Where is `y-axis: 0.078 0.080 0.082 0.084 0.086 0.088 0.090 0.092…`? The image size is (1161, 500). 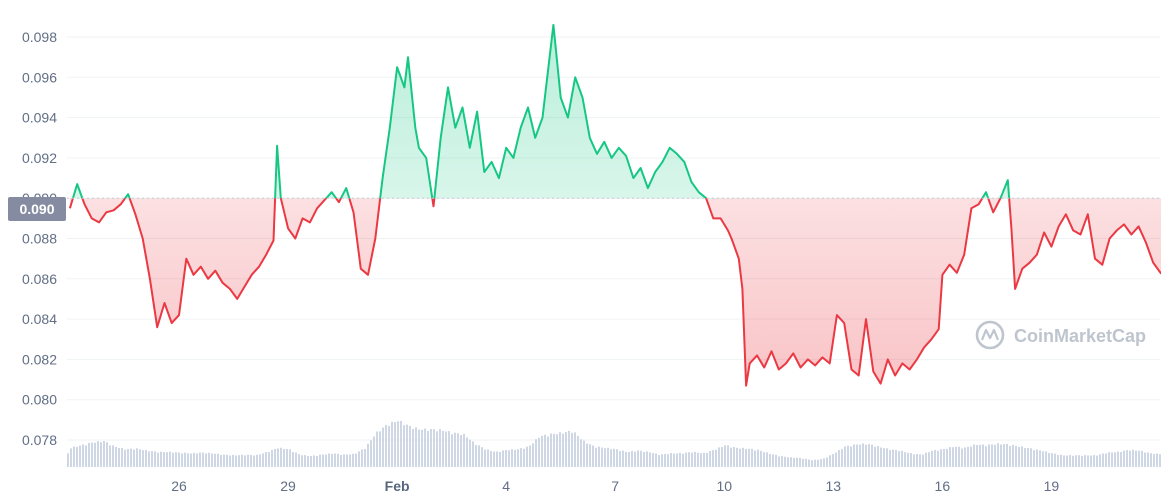
y-axis: 0.078 0.080 0.082 0.084 0.086 0.088 0.090 0.092… is located at coordinates (39, 238).